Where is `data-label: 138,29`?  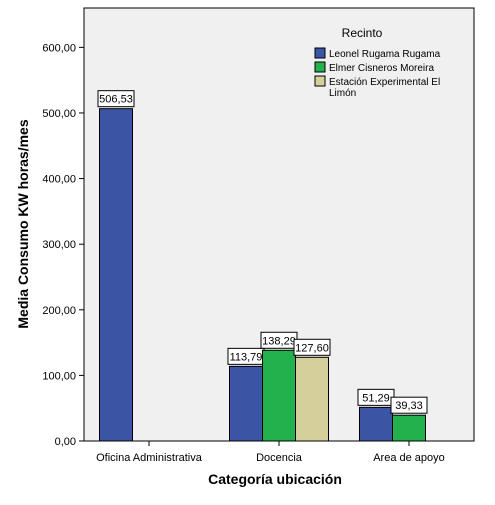 data-label: 138,29 is located at coordinates (279, 341).